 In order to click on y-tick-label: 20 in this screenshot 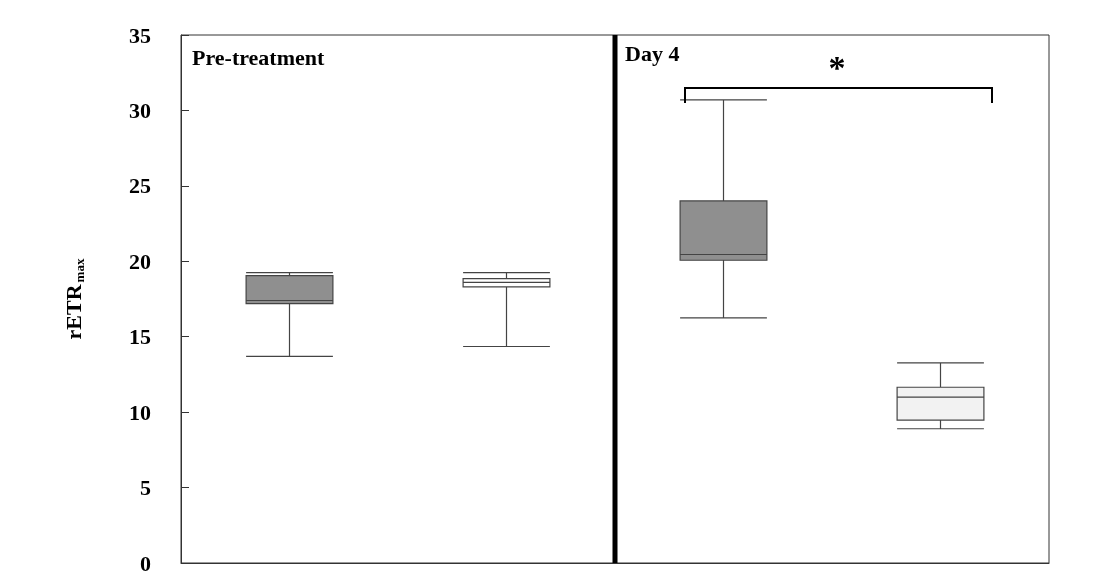, I will do `click(140, 261)`.